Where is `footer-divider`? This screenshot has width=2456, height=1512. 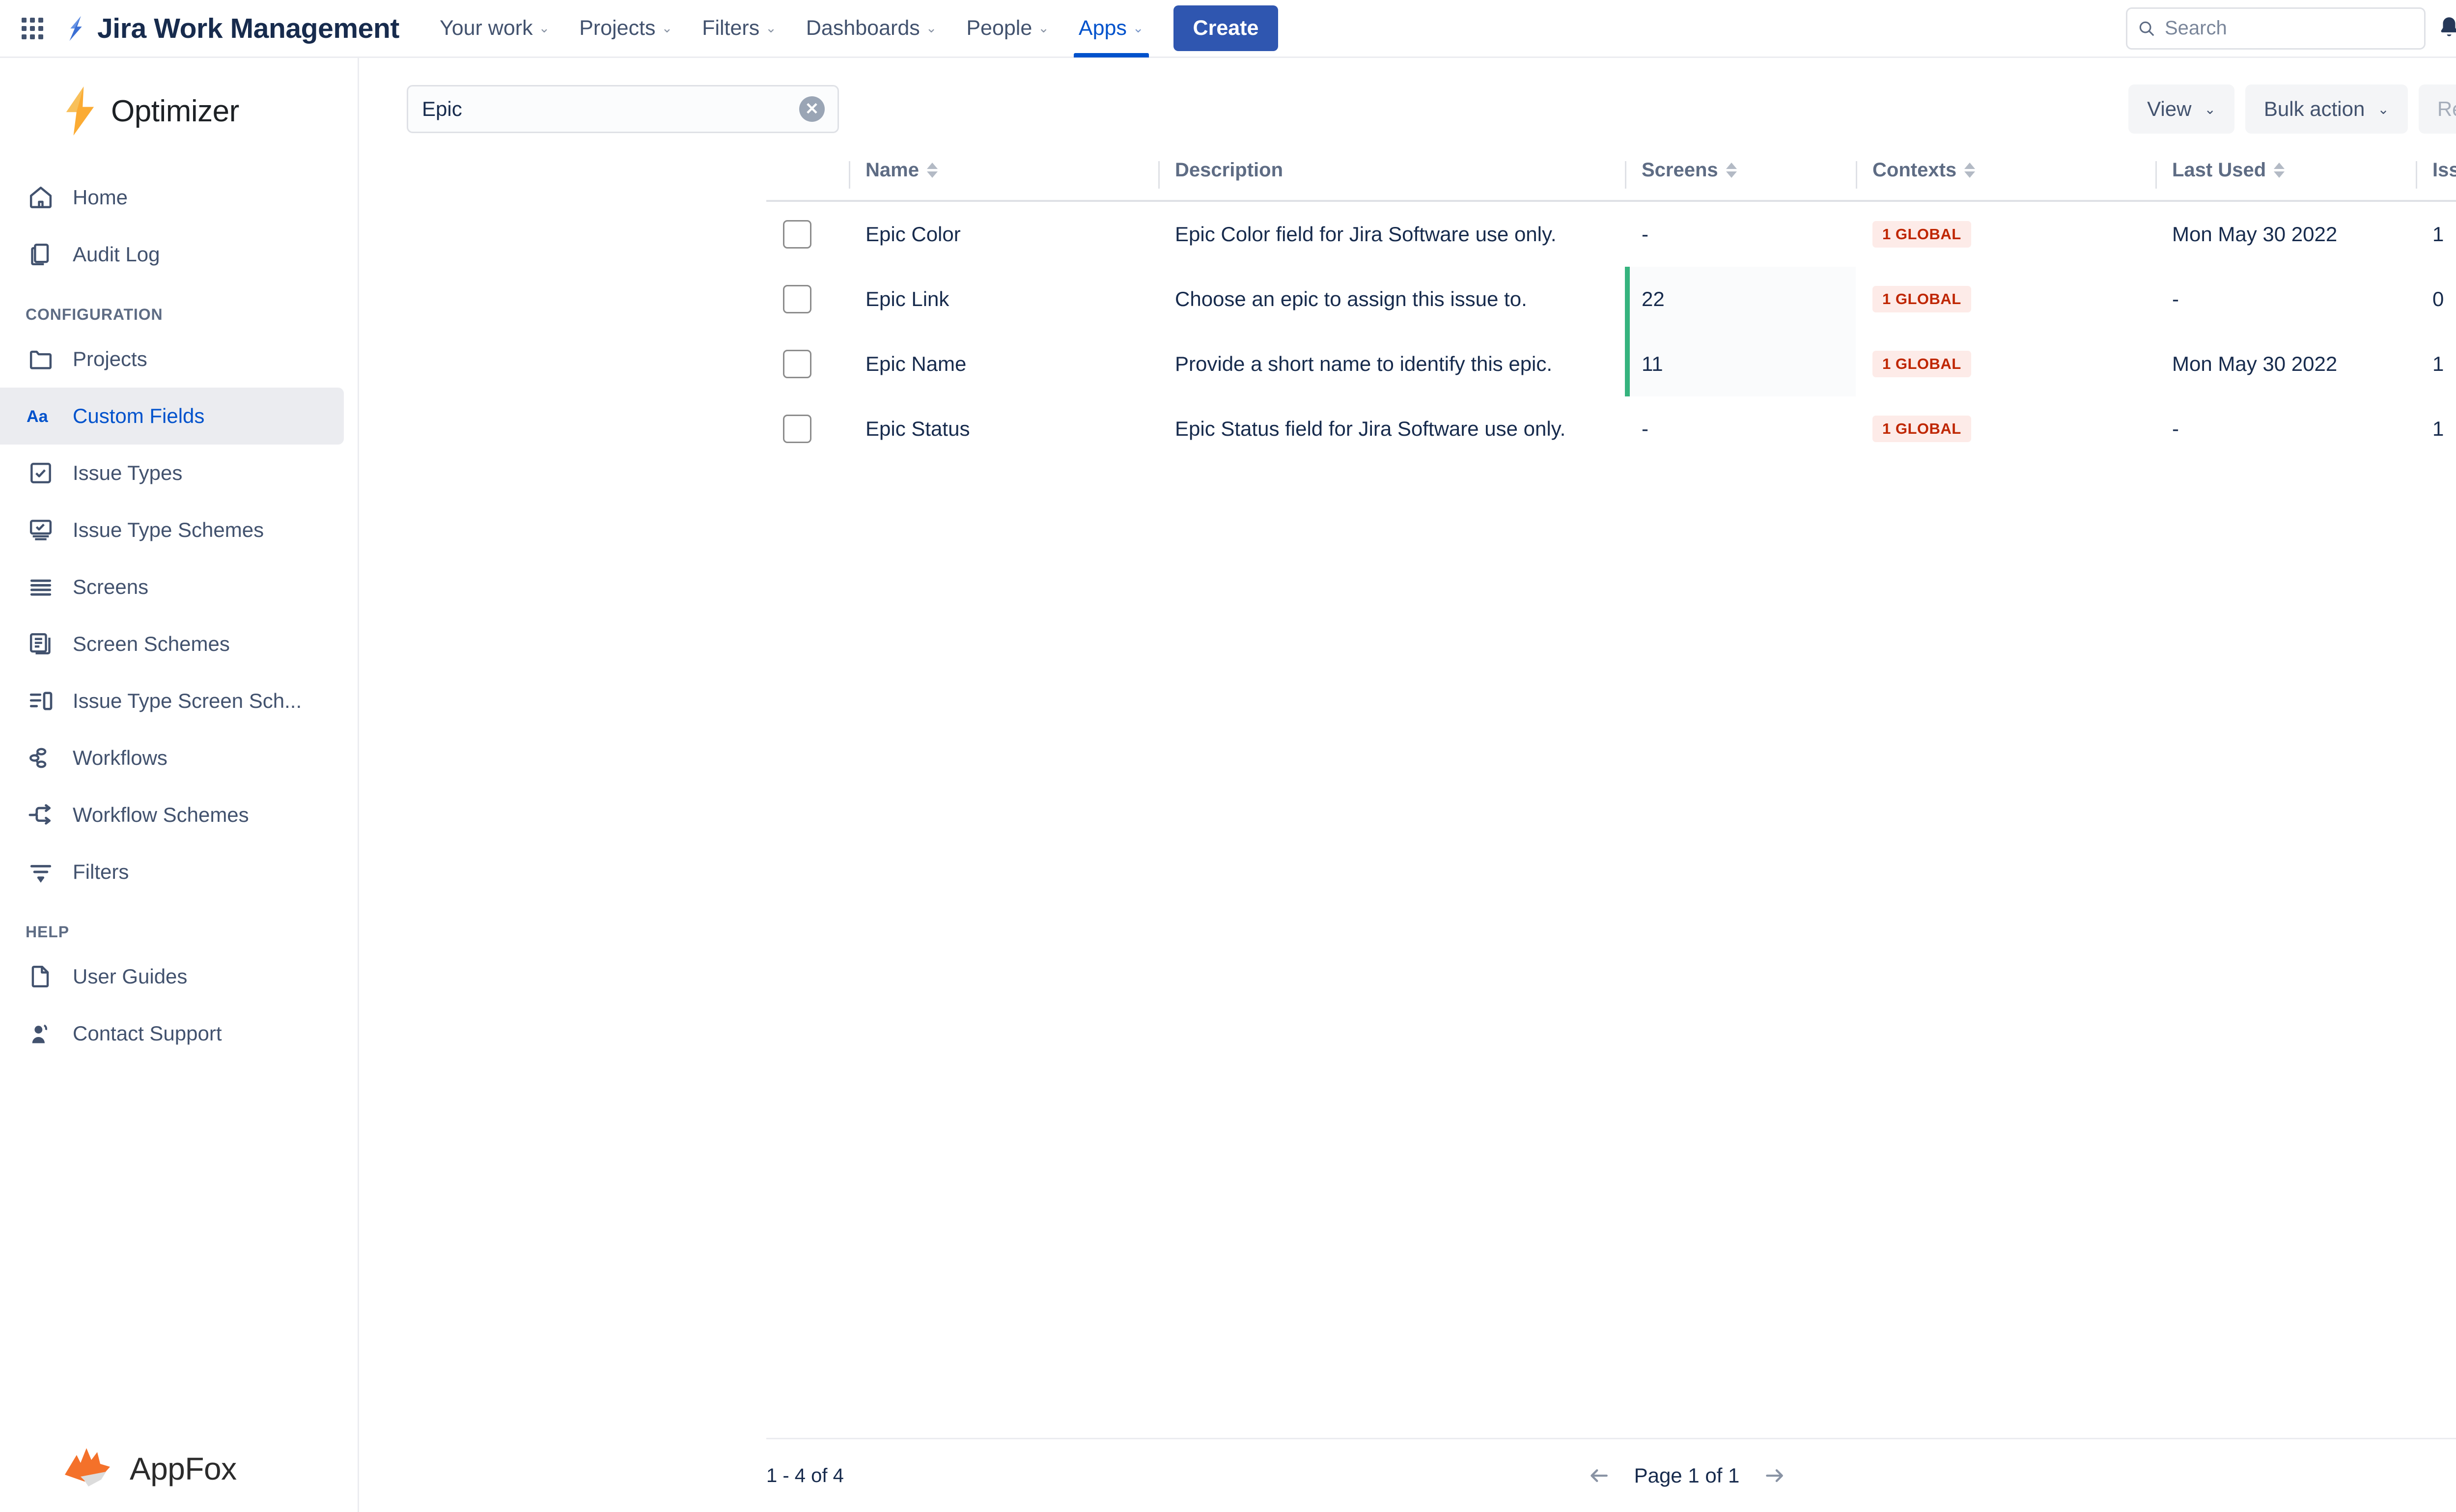 footer-divider is located at coordinates (1611, 1438).